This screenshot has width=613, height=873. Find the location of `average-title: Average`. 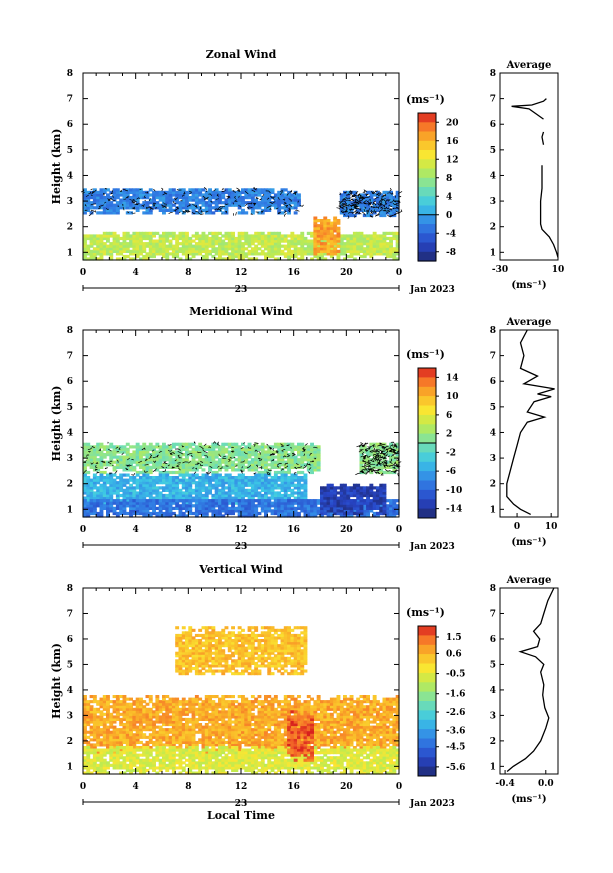

average-title: Average is located at coordinates (529, 322).